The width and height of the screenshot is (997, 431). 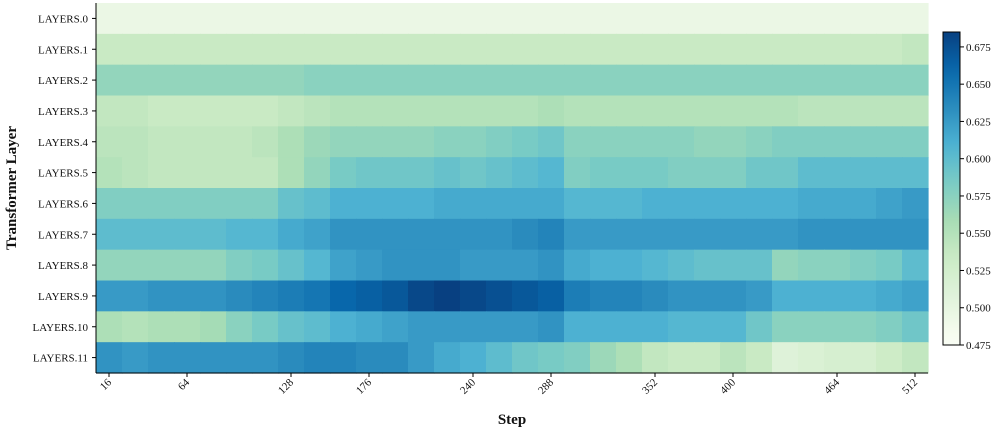 I want to click on colorbar-tick-label: 0.600, so click(x=978, y=160).